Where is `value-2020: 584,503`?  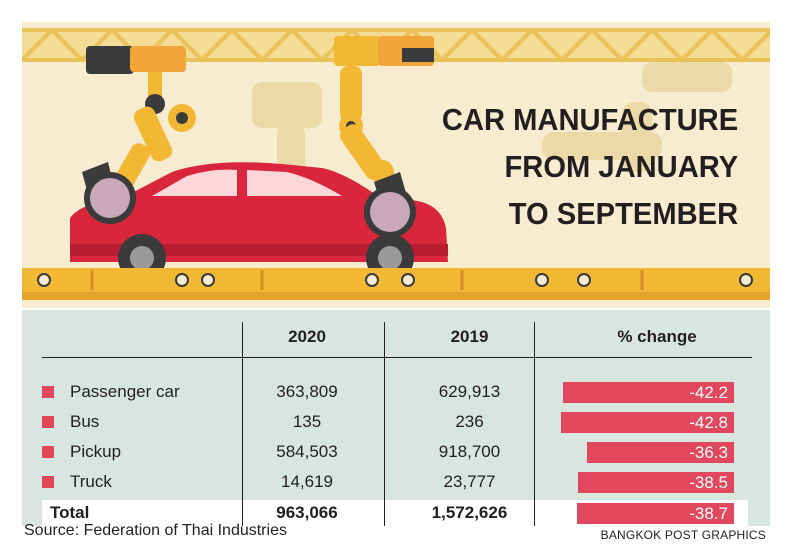
value-2020: 584,503 is located at coordinates (307, 451).